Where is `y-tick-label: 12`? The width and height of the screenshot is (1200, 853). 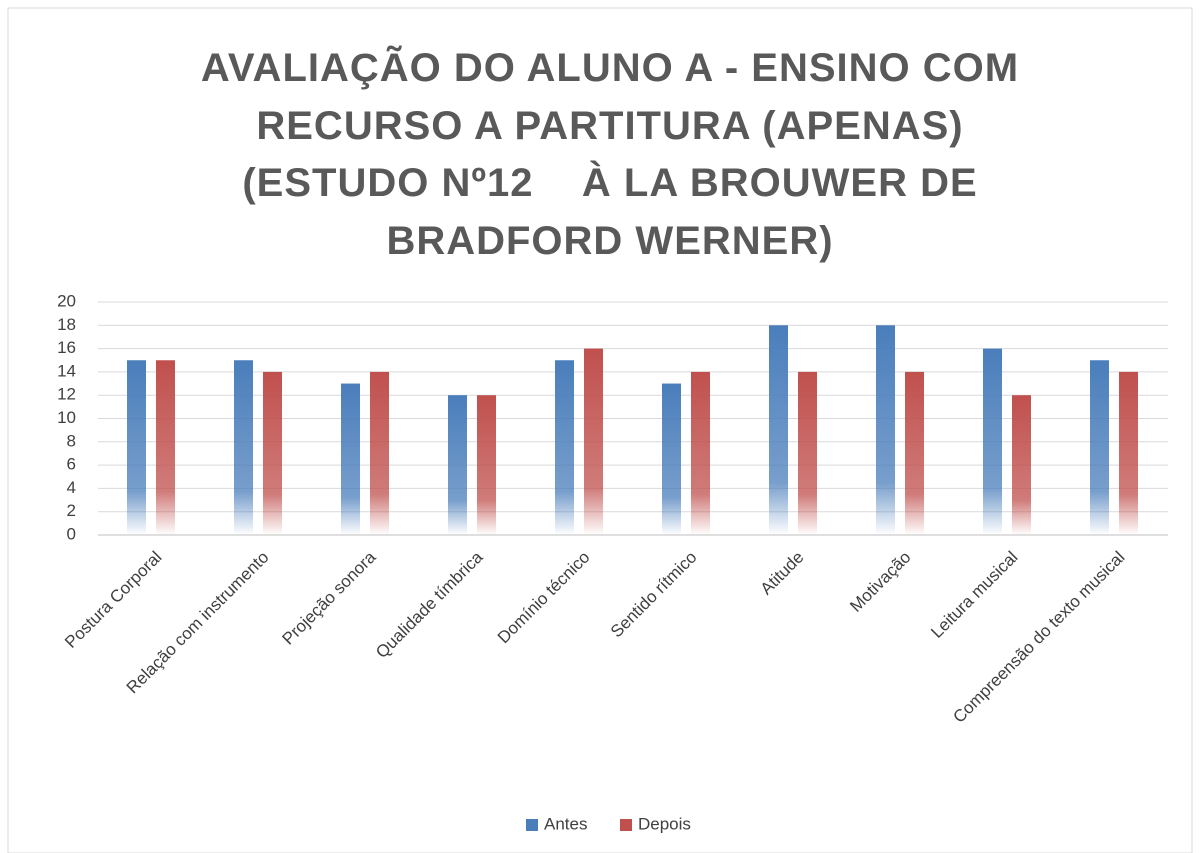
y-tick-label: 12 is located at coordinates (66, 394).